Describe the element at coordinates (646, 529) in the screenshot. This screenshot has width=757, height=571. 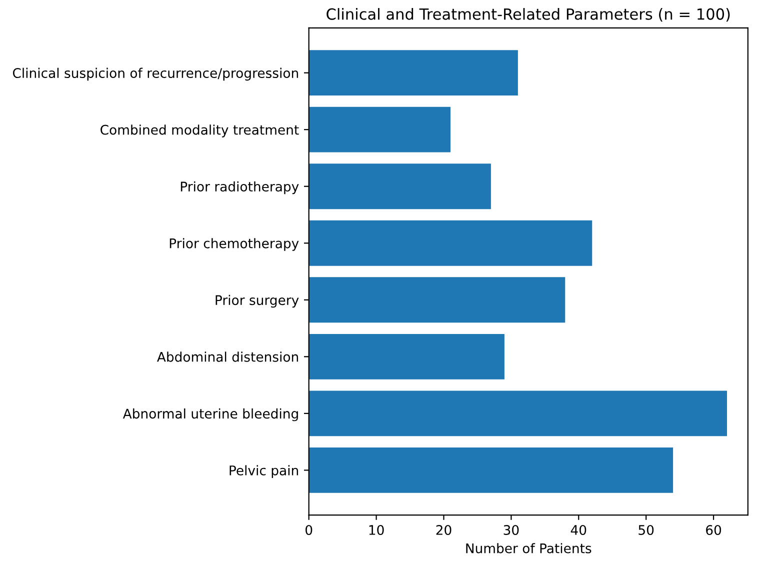
I see `x-tick-label: 50` at that location.